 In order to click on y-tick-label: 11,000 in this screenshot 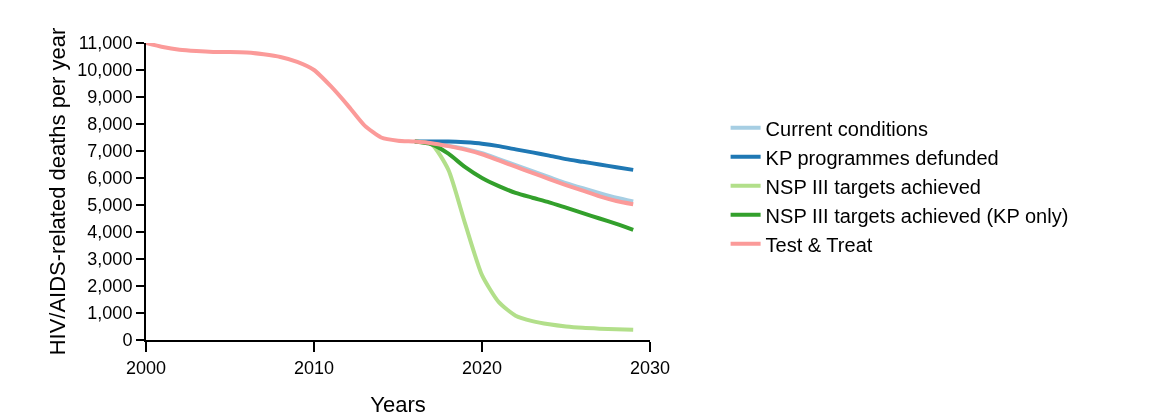, I will do `click(105, 43)`.